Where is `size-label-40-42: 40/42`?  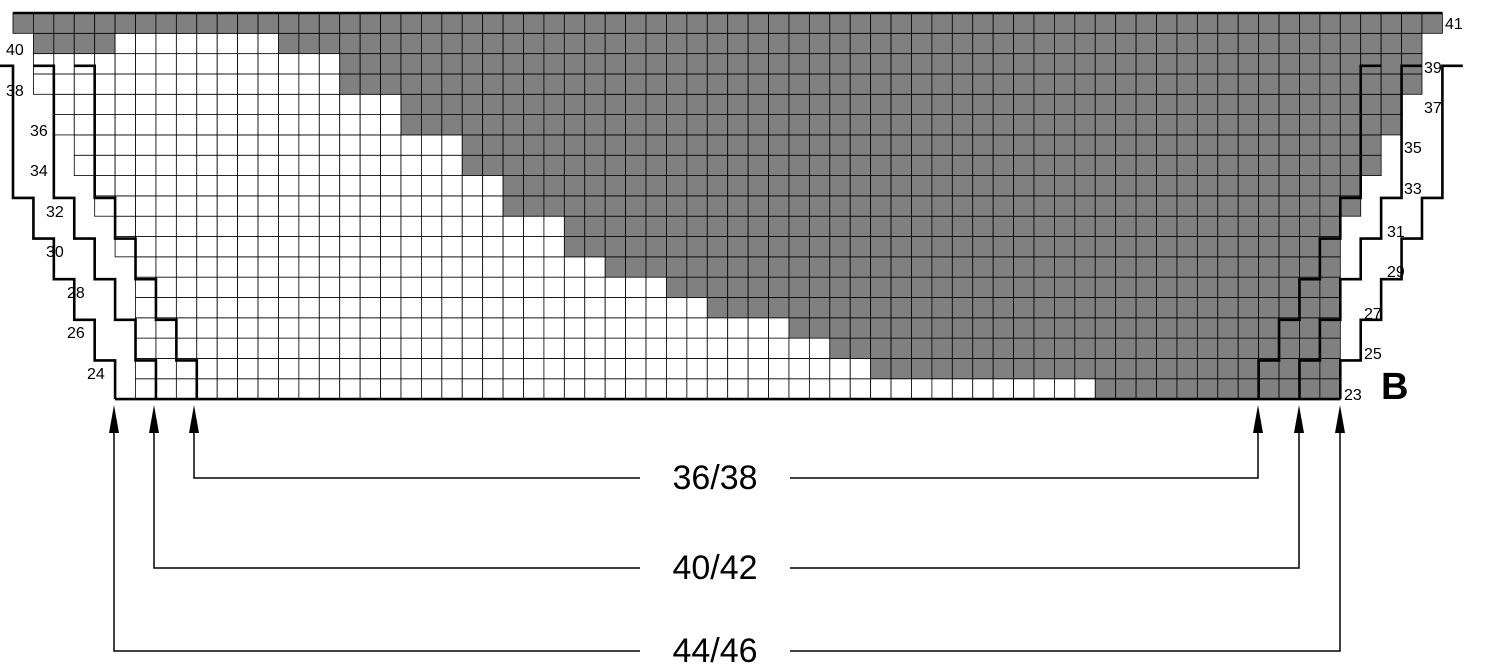
size-label-40-42: 40/42 is located at coordinates (714, 568).